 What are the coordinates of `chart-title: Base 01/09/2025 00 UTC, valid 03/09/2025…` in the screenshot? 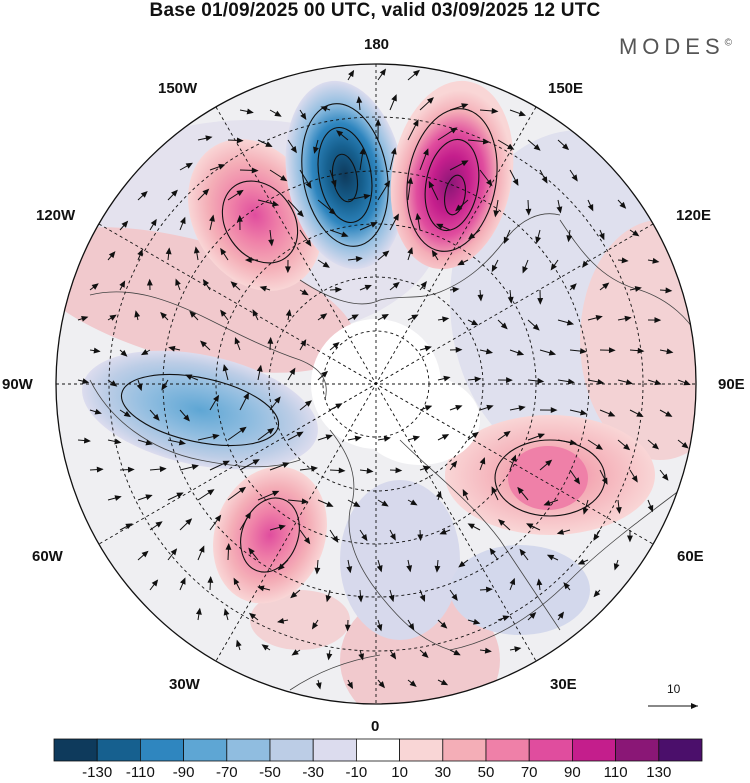 It's located at (375, 10).